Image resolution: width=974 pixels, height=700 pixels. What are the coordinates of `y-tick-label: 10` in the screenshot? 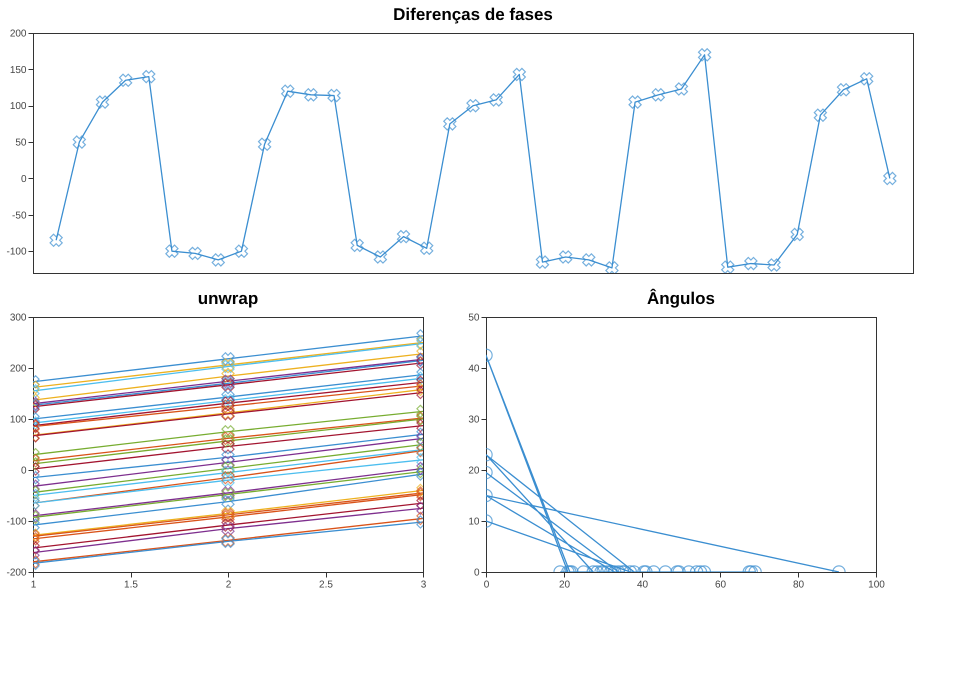 It's located at (474, 522).